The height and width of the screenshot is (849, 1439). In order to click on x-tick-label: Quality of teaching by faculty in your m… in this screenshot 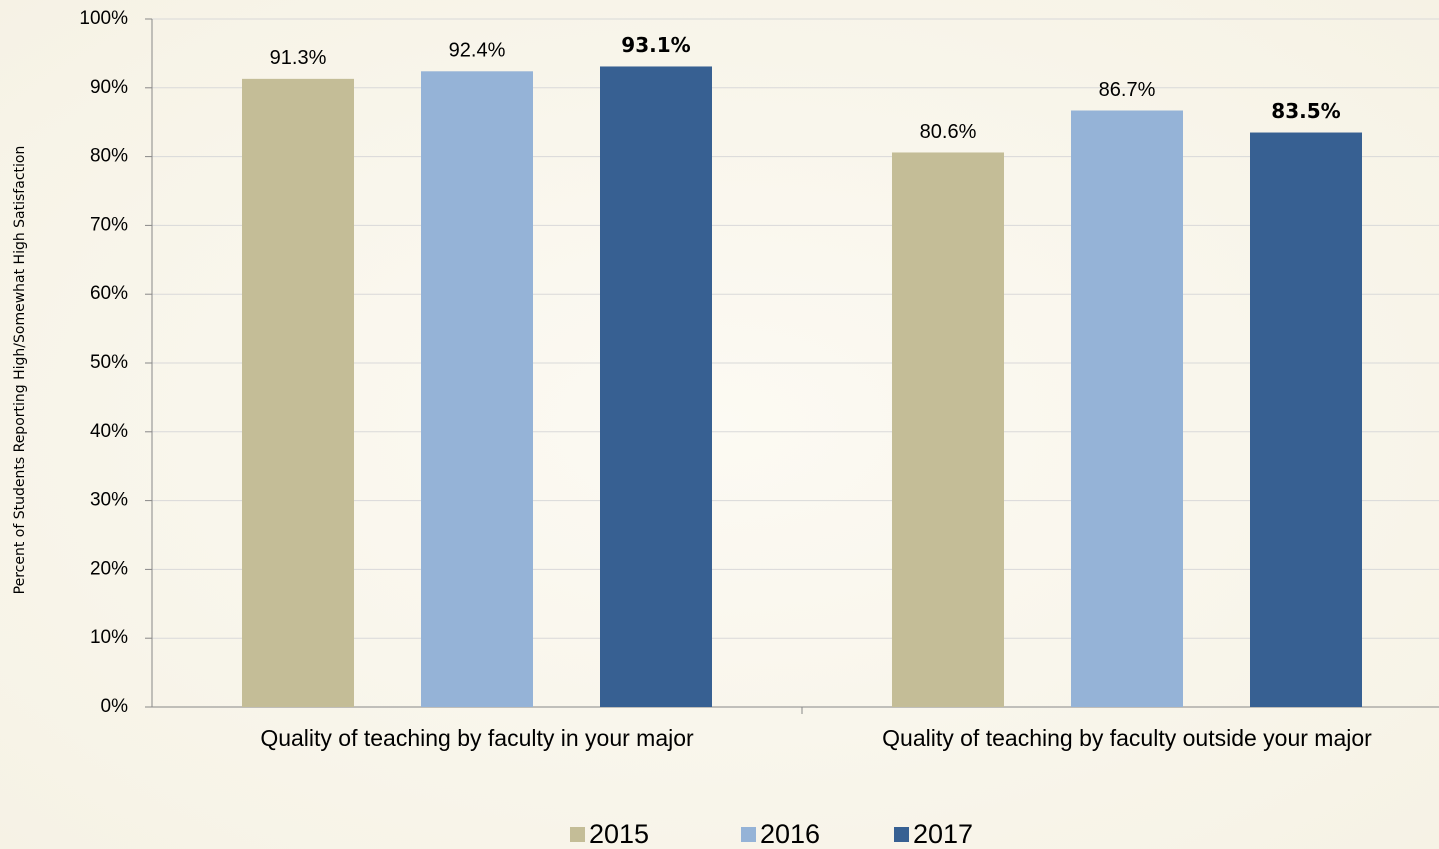, I will do `click(477, 738)`.